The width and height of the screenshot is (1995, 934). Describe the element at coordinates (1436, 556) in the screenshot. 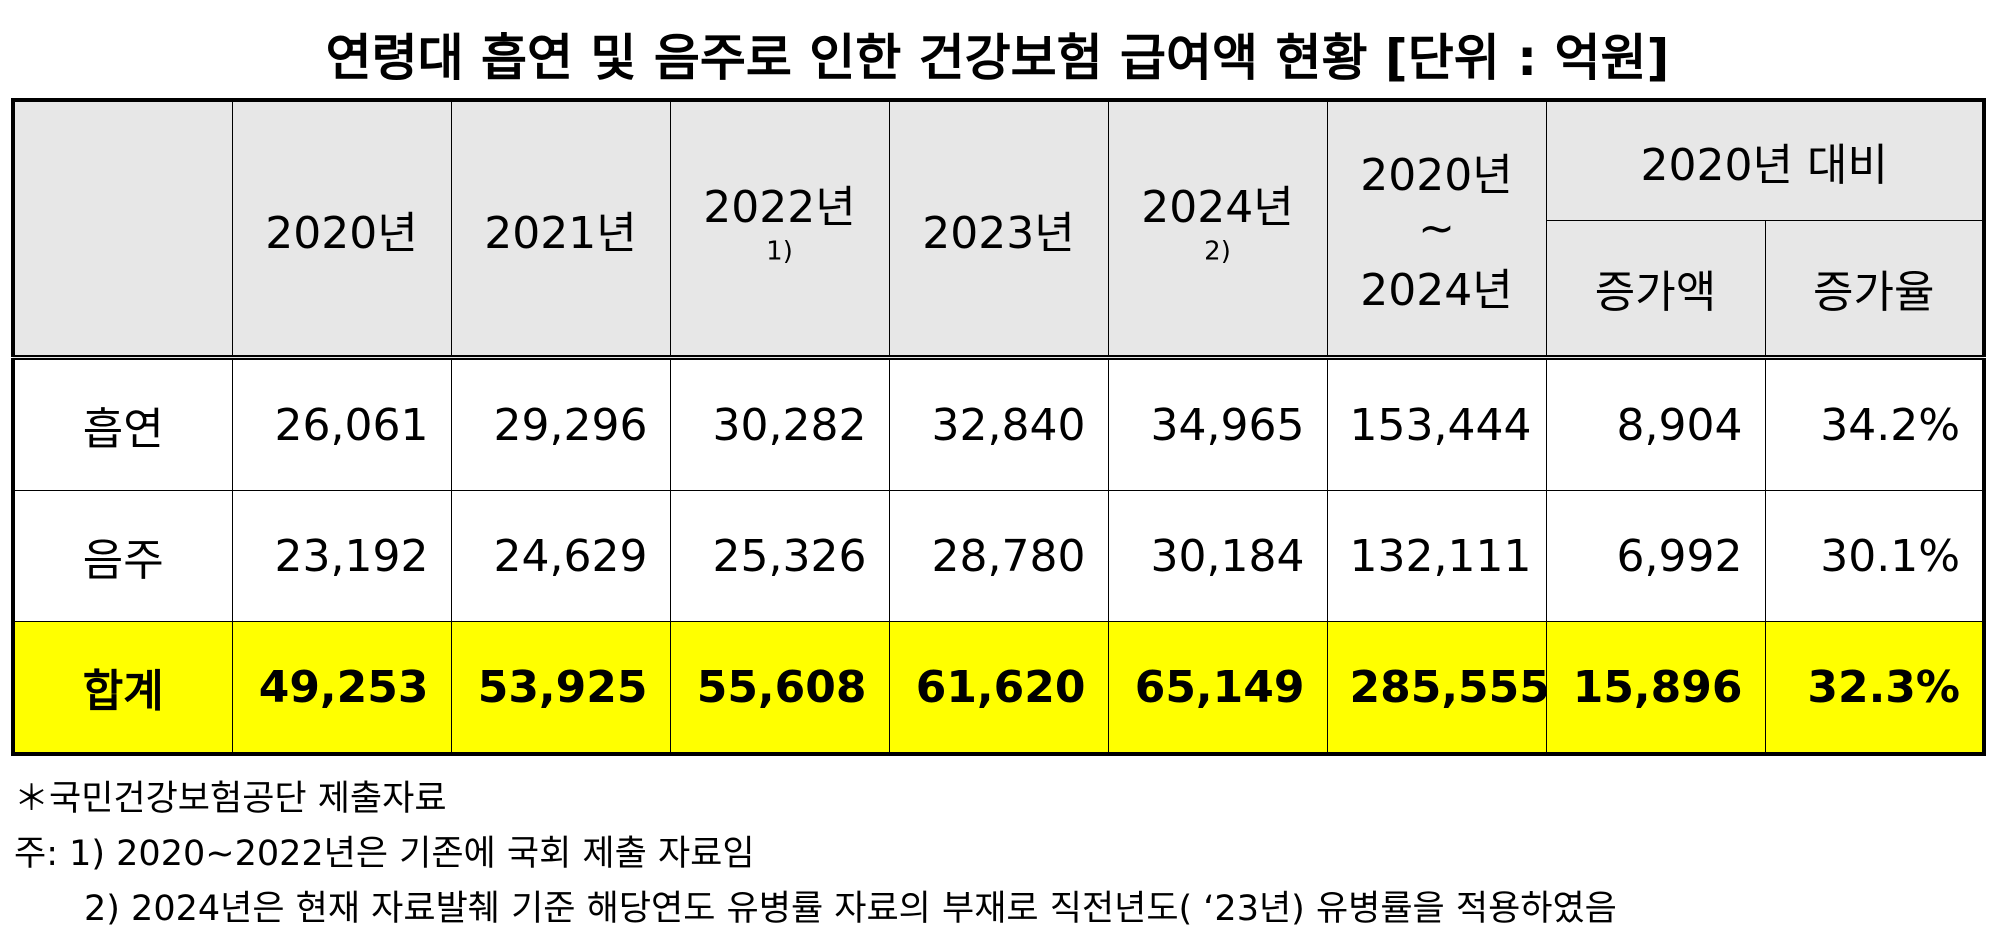

I see `cell: 132,111` at that location.